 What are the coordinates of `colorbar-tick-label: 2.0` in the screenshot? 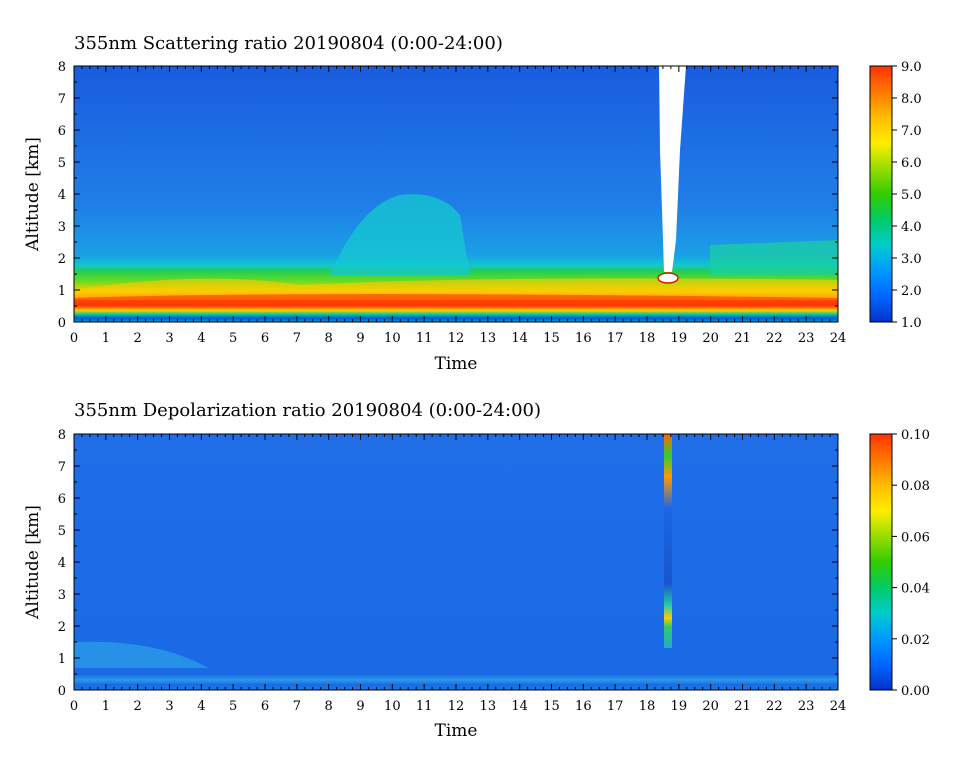 It's located at (911, 291).